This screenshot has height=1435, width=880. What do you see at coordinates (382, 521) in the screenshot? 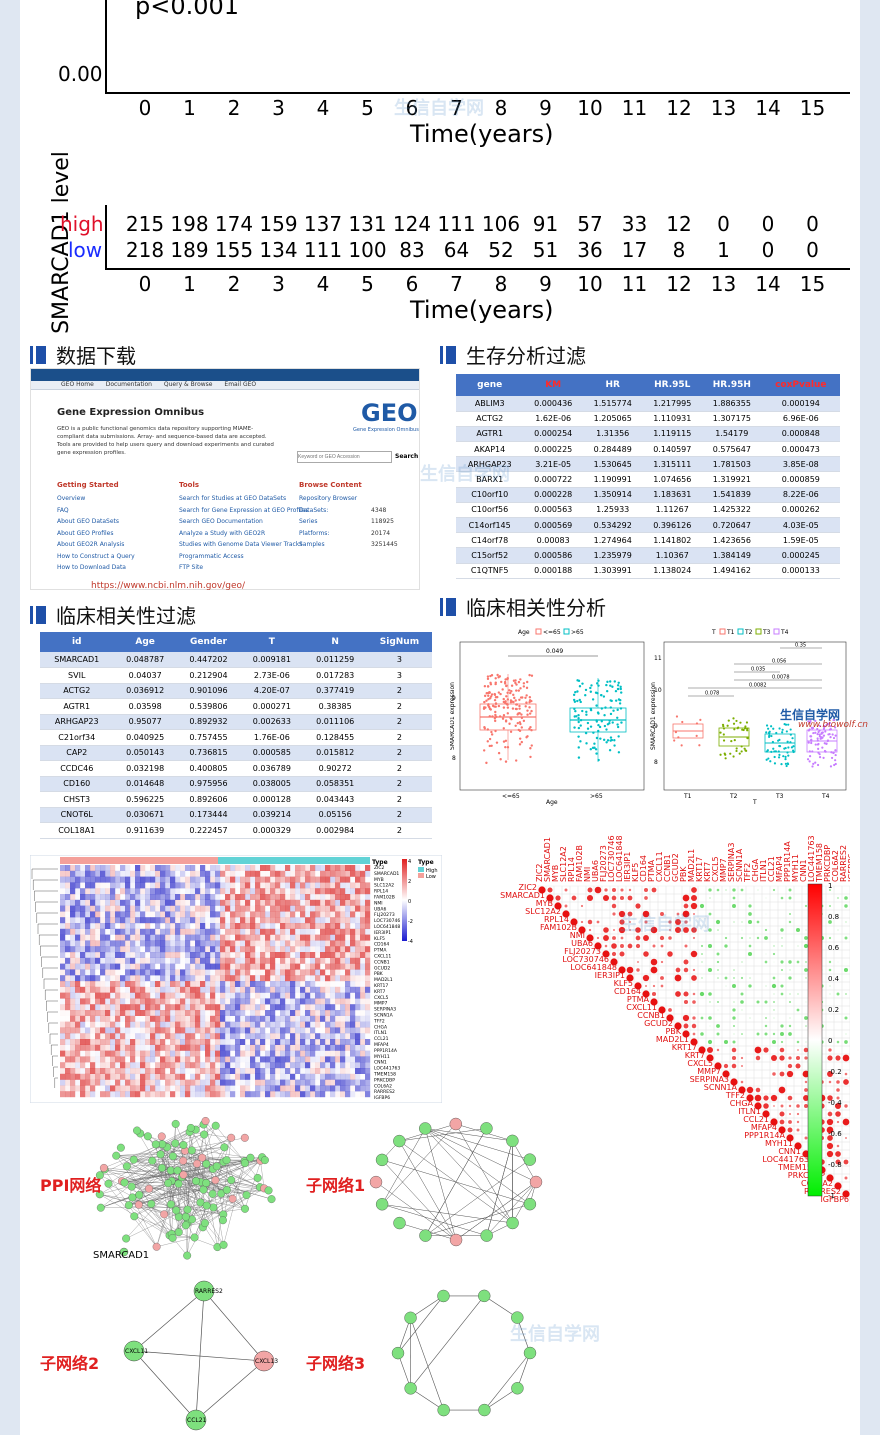
I see `geo-browse-count: 118925` at bounding box center [382, 521].